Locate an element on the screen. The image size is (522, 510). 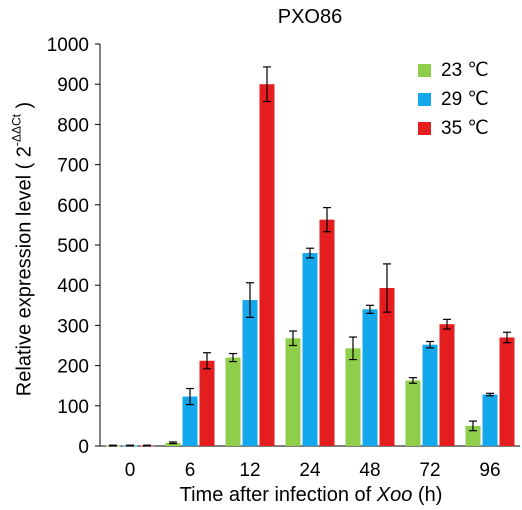
x-tick-label: 24 is located at coordinates (310, 470).